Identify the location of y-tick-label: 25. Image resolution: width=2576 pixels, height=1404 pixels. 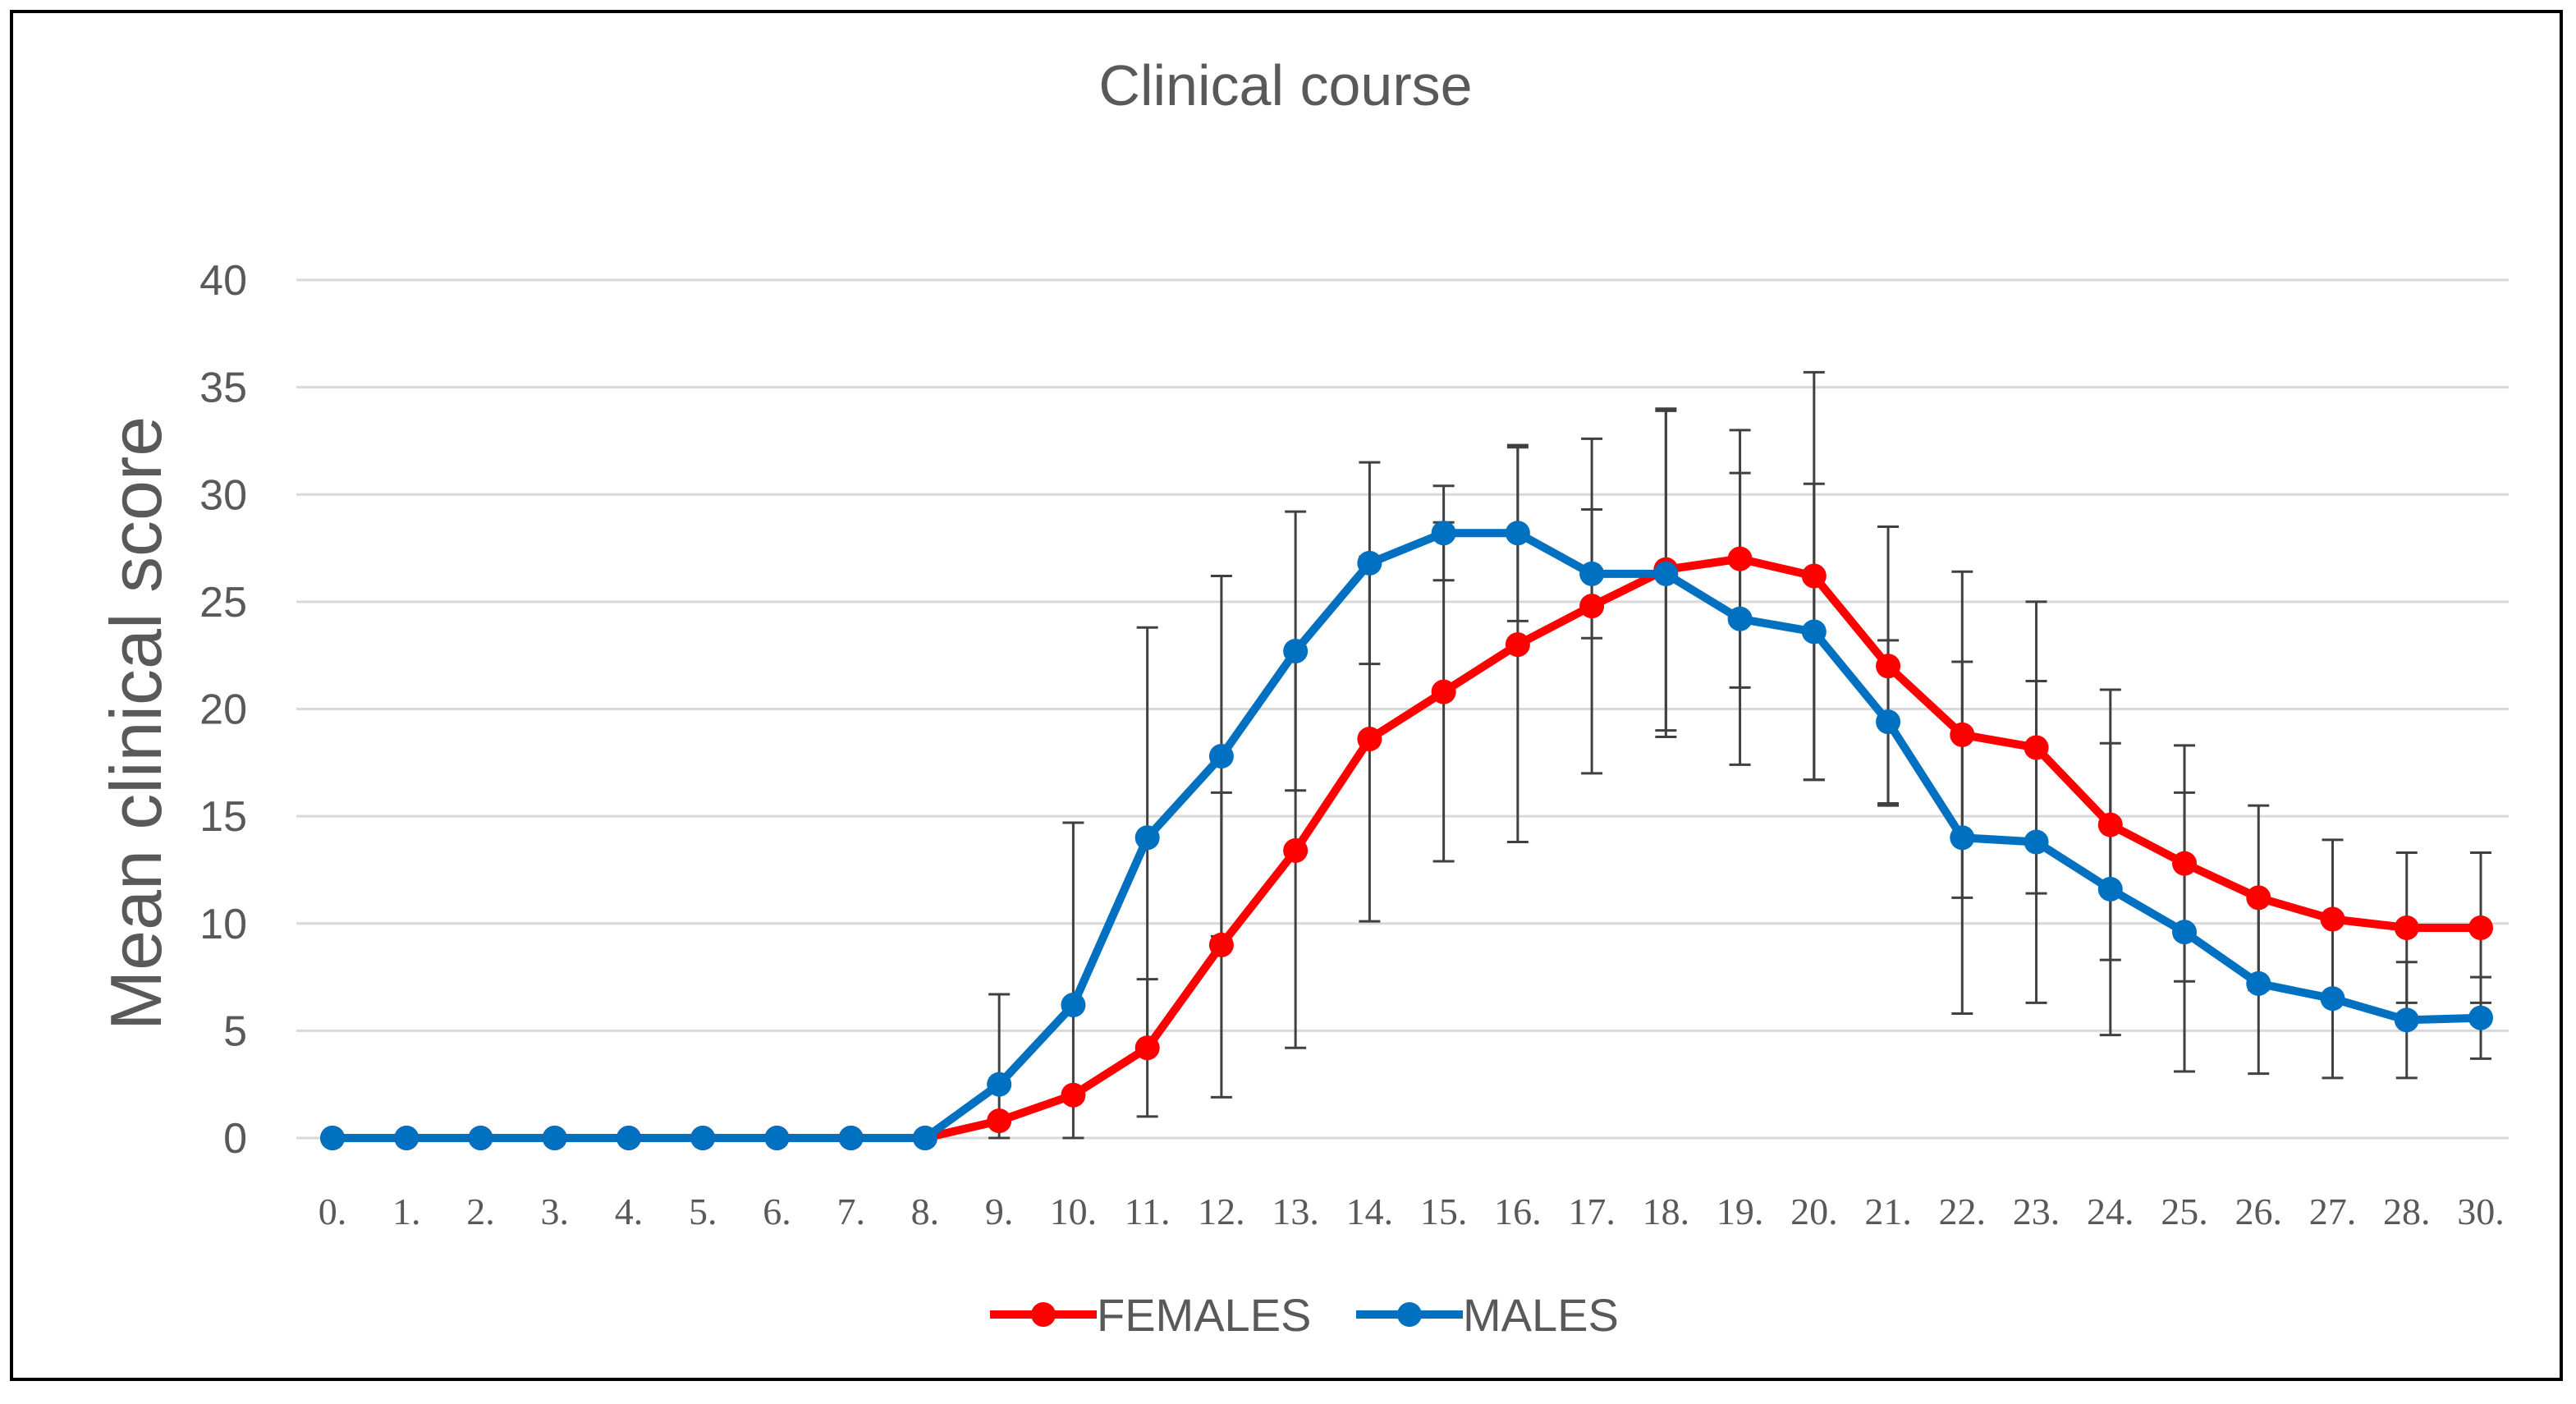
(223, 602).